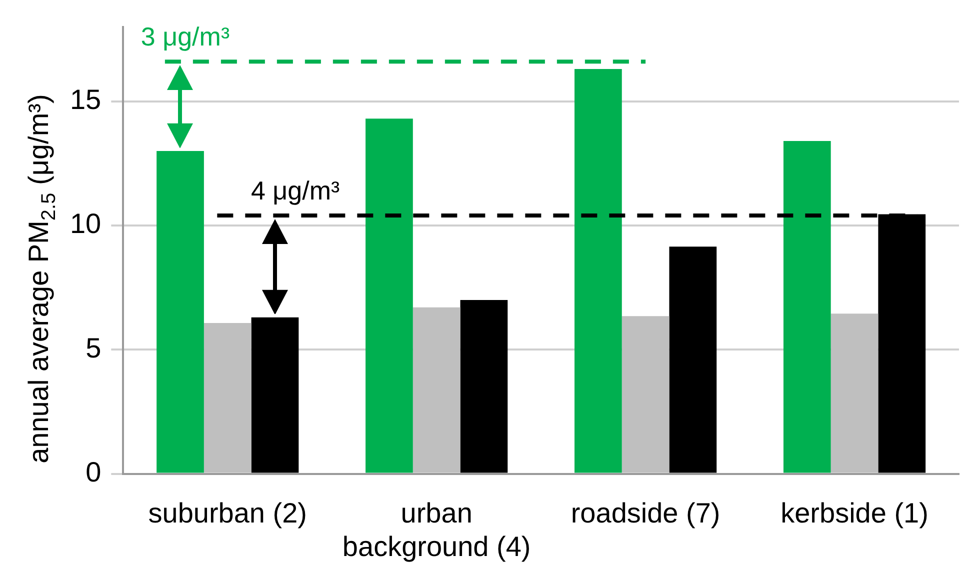 The width and height of the screenshot is (969, 575). Describe the element at coordinates (645, 512) in the screenshot. I see `x-tick-label: roadside (7)` at that location.